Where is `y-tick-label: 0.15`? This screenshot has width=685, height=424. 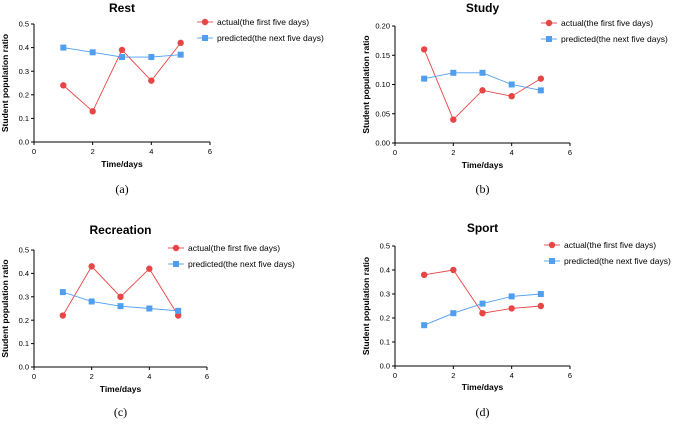
y-tick-label: 0.15 is located at coordinates (382, 55).